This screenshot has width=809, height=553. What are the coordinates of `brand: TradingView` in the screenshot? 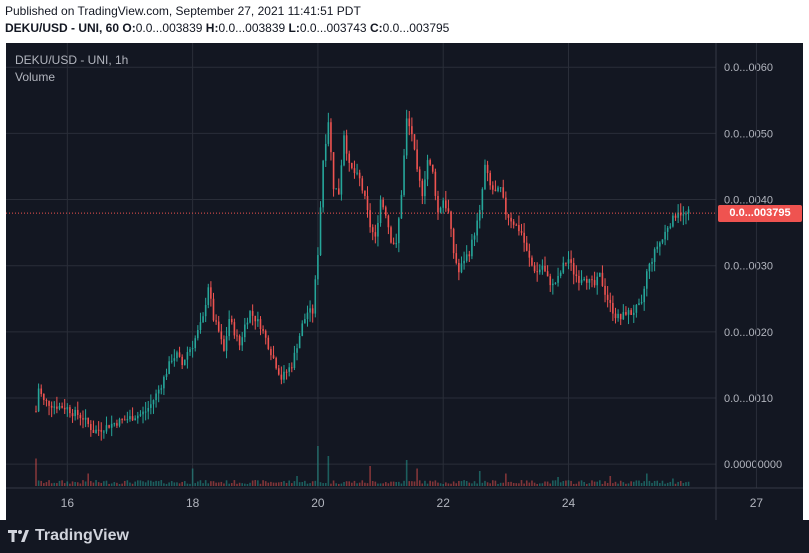 It's located at (68, 536).